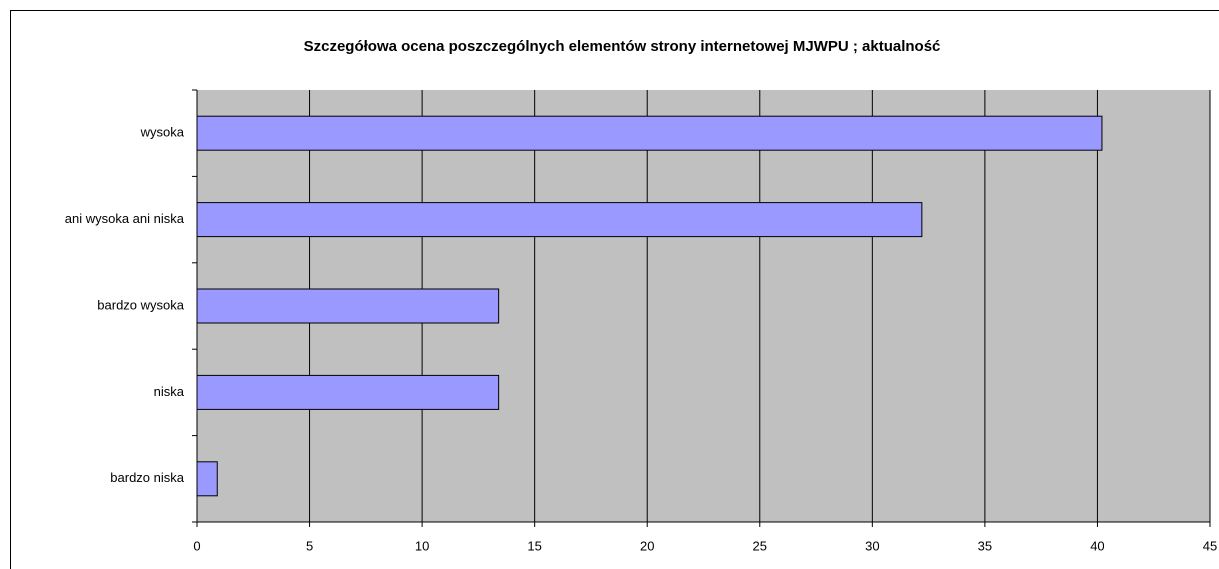 This screenshot has height=569, width=1219. I want to click on x-tick-label: 45, so click(1210, 545).